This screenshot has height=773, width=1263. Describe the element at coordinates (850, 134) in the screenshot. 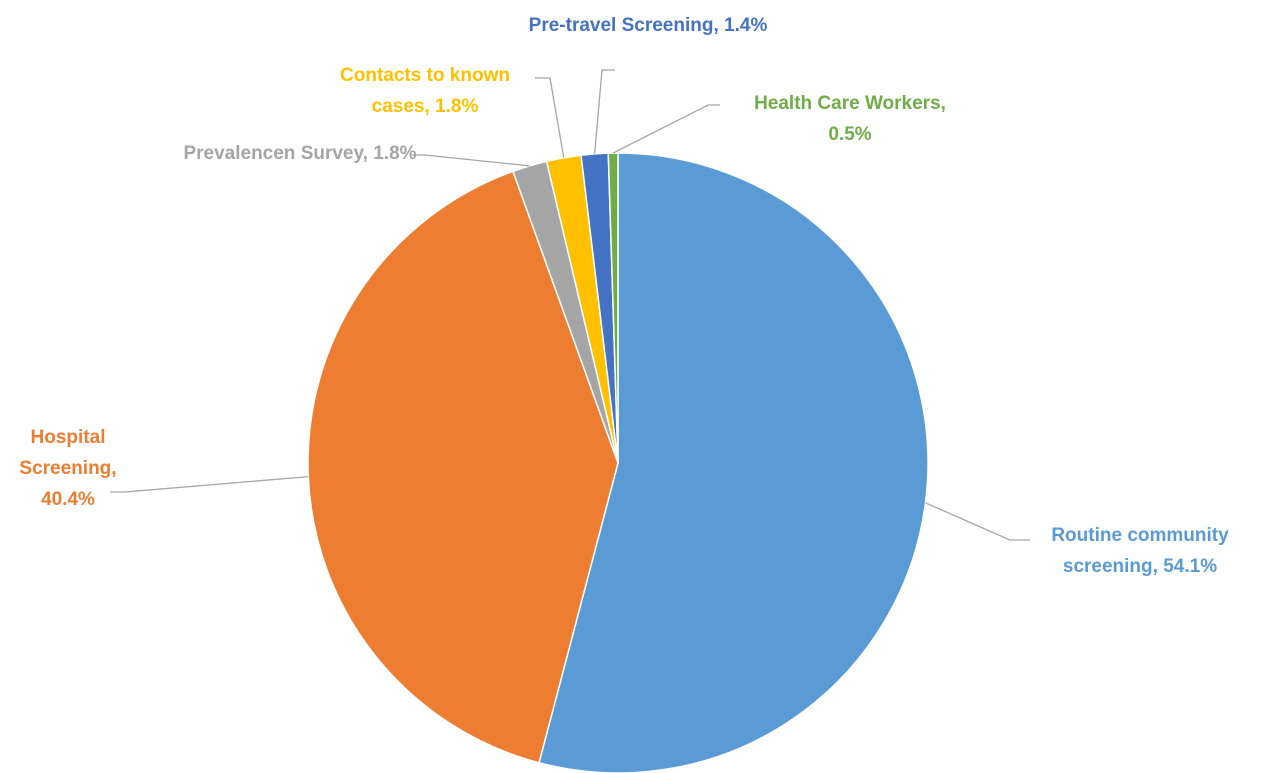

I see `label-value: 0.5%` at that location.